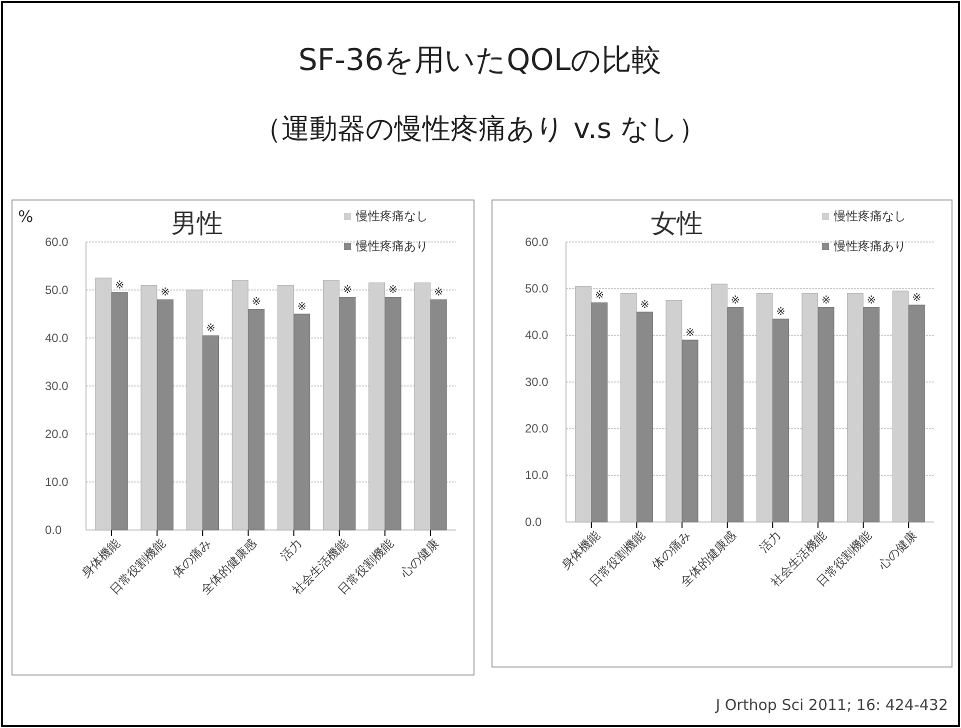 The image size is (961, 728). Describe the element at coordinates (26, 216) in the screenshot. I see `y-axis-title: %` at that location.